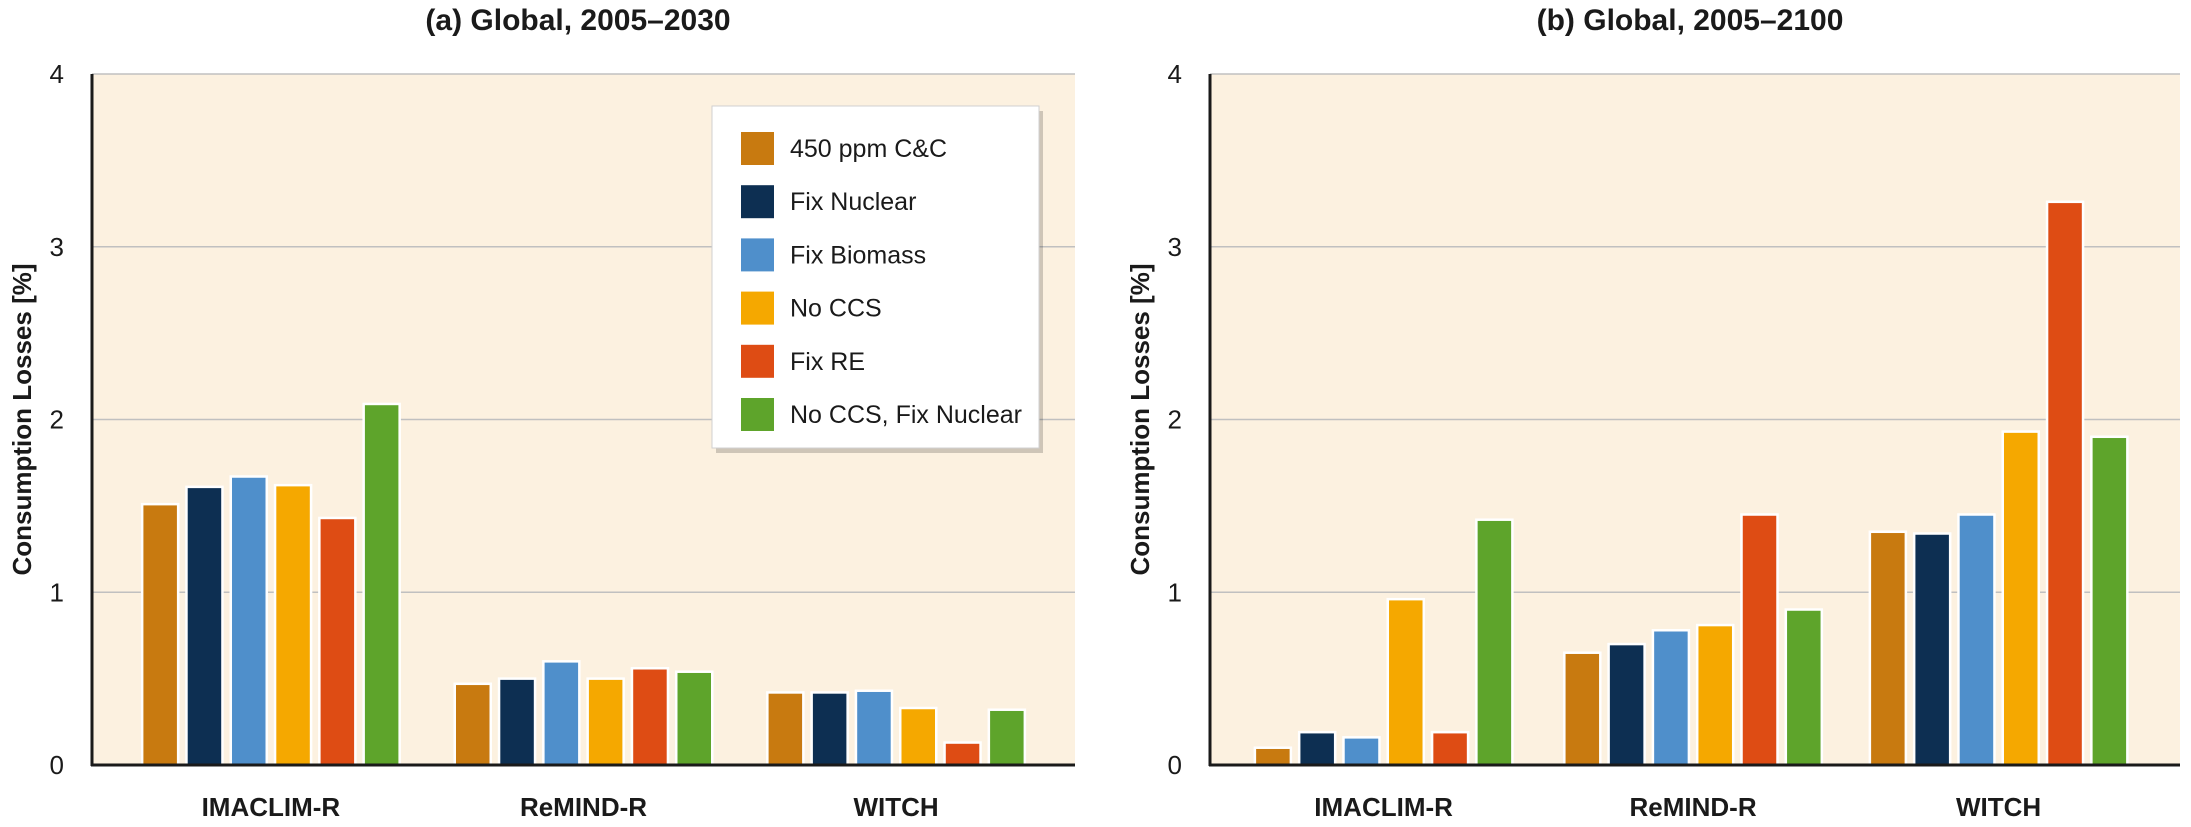 The image size is (2191, 827). What do you see at coordinates (757, 148) in the screenshot?
I see `legend-swatch-450-ppm-c-c` at bounding box center [757, 148].